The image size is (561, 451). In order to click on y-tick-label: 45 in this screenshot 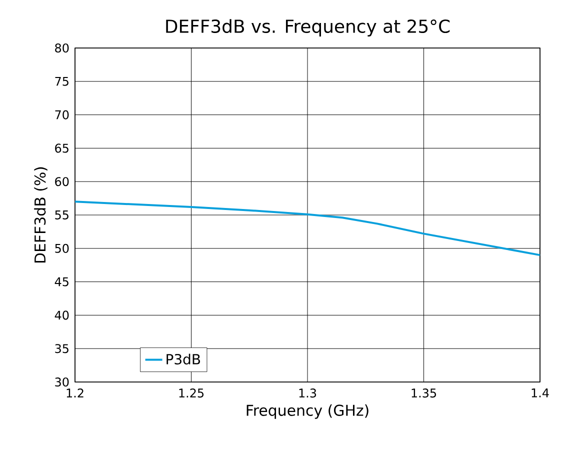, I will do `click(61, 281)`.